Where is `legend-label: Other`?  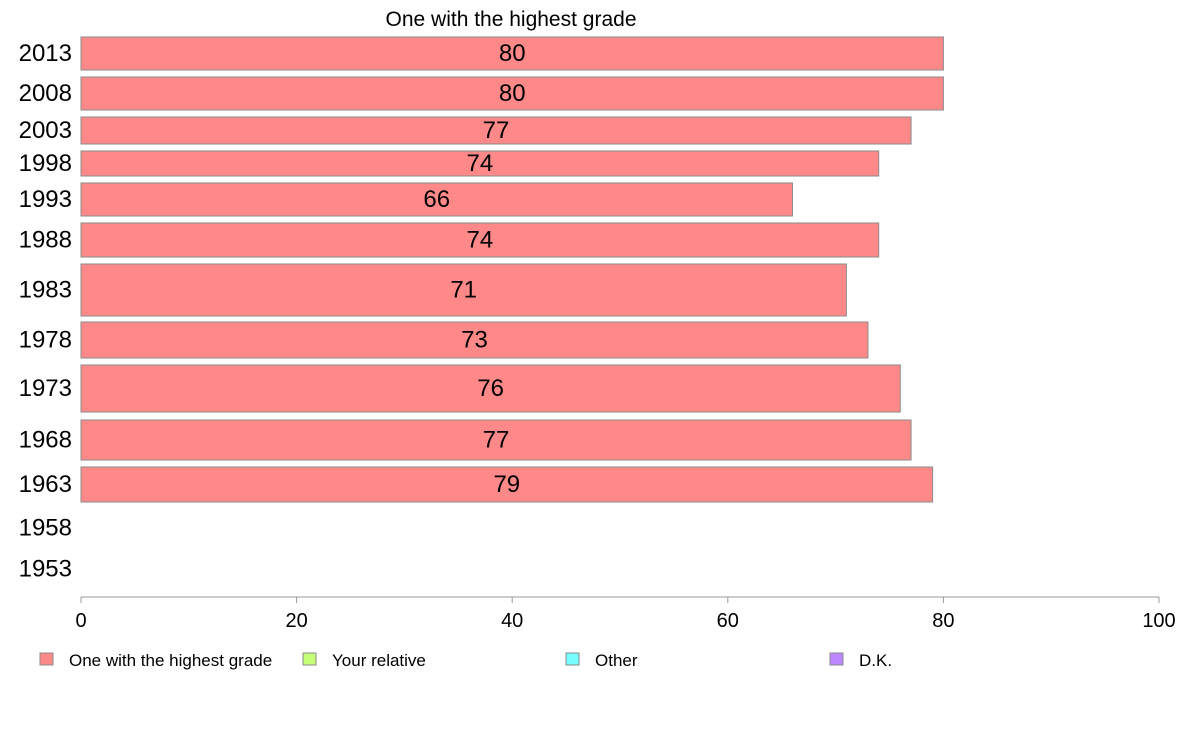
legend-label: Other is located at coordinates (616, 660).